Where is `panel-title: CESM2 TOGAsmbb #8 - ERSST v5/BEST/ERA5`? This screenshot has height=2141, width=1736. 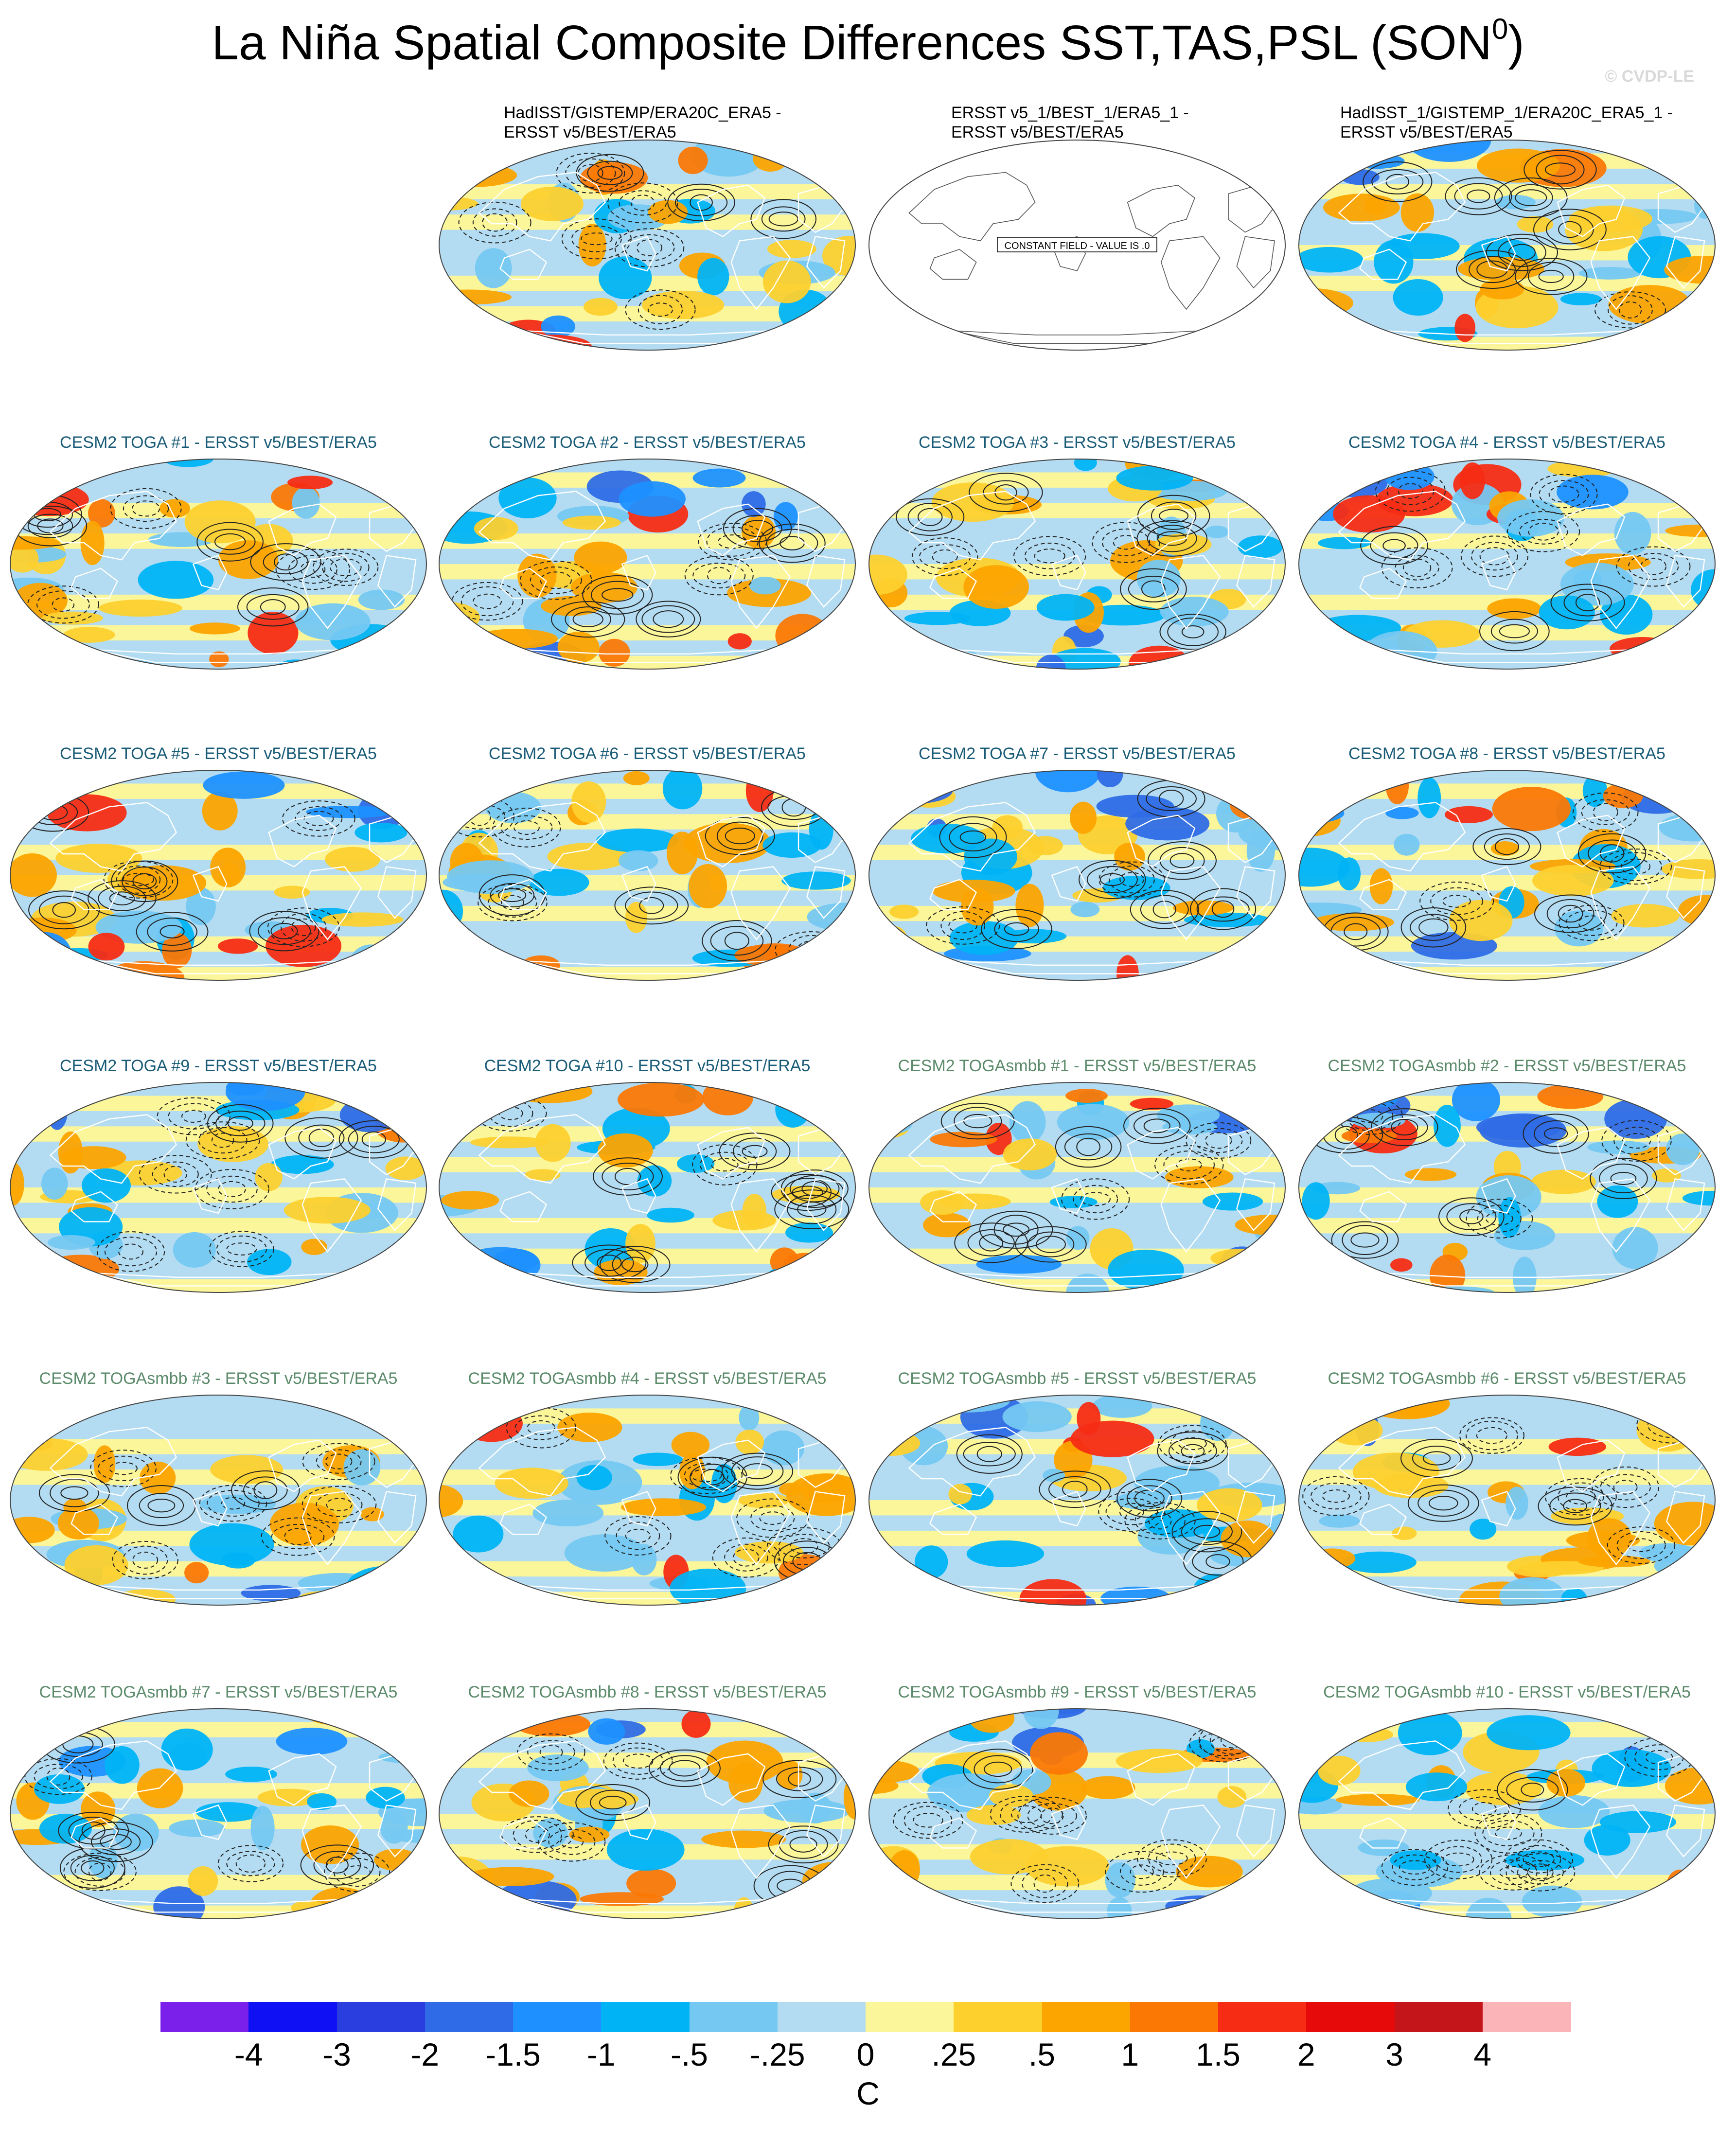 panel-title: CESM2 TOGAsmbb #8 - ERSST v5/BEST/ERA5 is located at coordinates (647, 1692).